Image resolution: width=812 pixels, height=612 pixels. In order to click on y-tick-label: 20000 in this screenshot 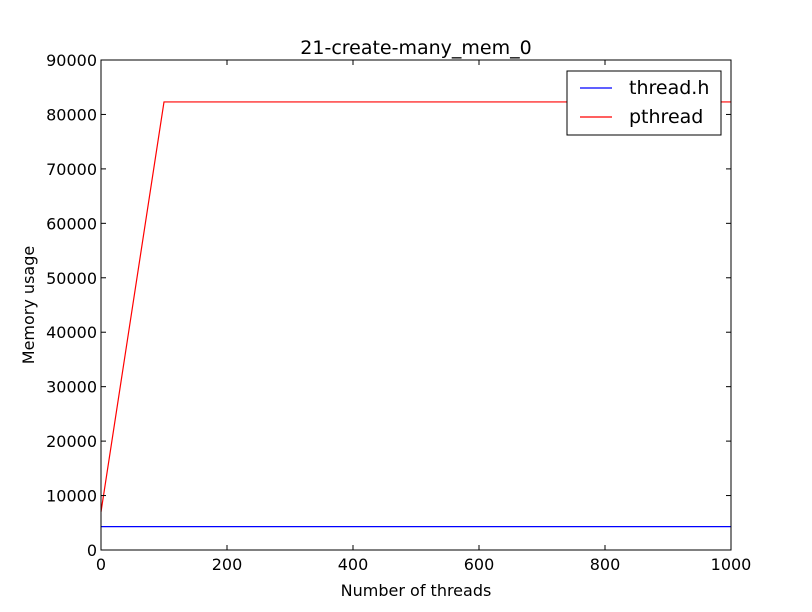, I will do `click(71, 441)`.